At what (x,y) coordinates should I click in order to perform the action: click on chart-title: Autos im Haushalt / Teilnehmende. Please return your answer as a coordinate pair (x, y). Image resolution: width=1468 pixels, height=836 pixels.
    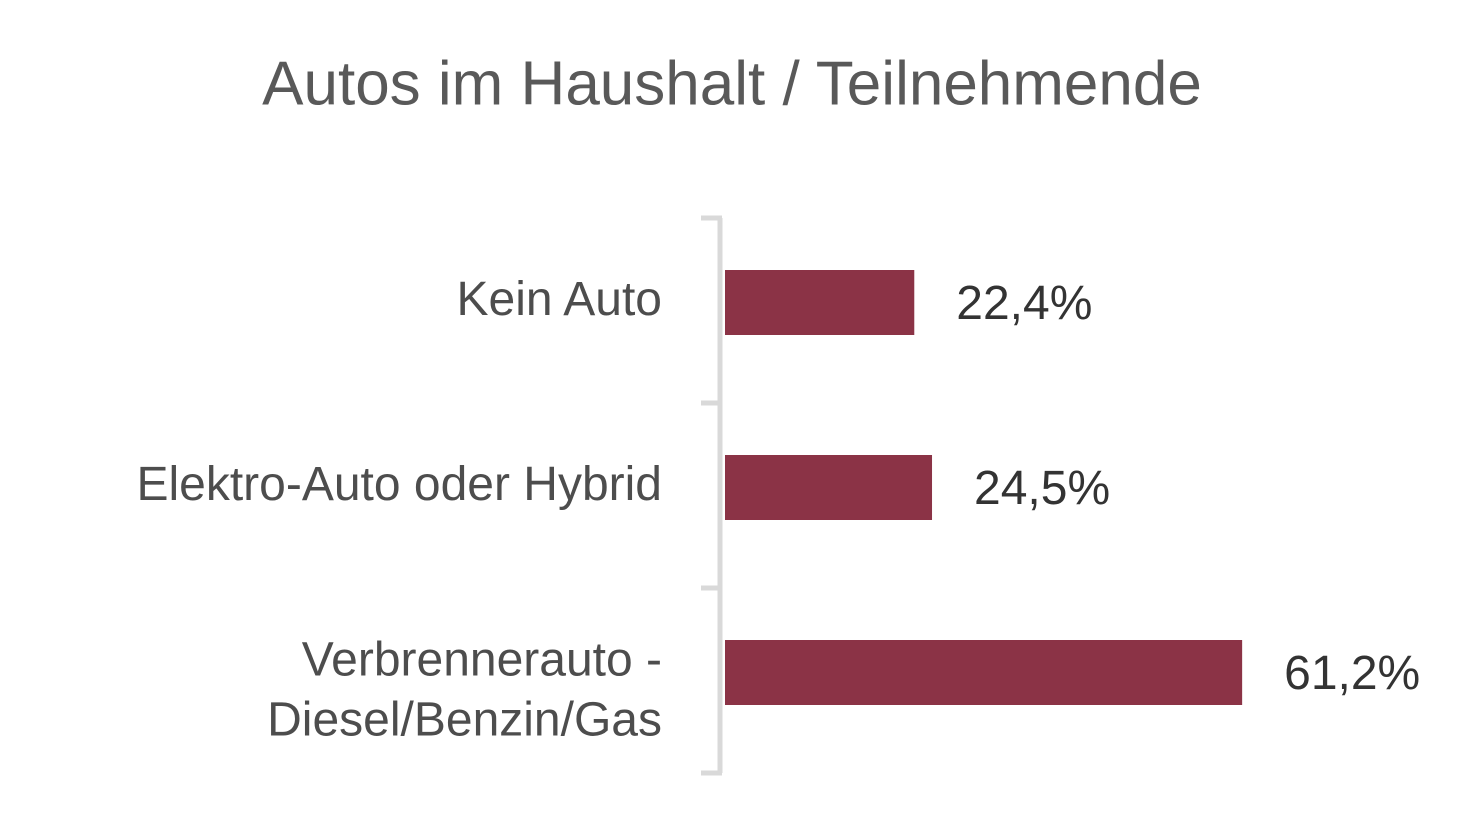
    Looking at the image, I should click on (732, 83).